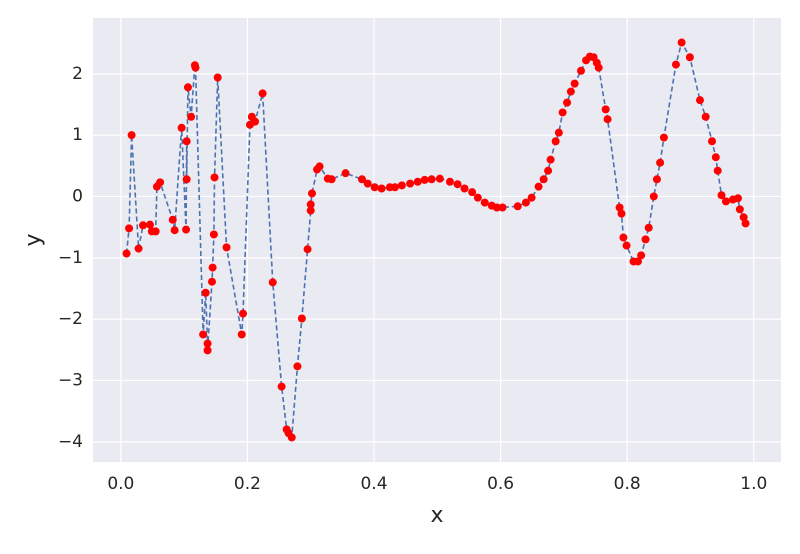 This screenshot has width=800, height=554. I want to click on y-tick-label: −2, so click(70, 319).